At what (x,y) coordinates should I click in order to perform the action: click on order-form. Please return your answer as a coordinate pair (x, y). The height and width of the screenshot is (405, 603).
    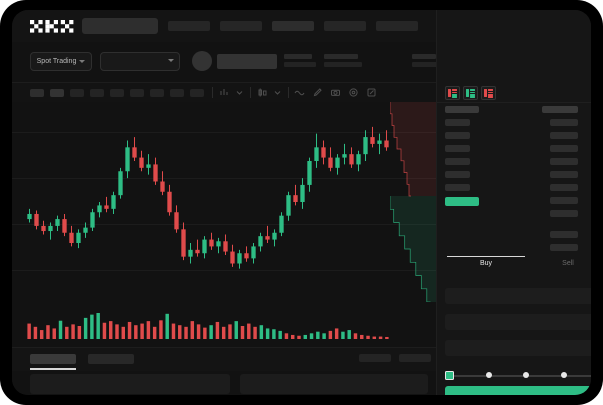
    Looking at the image, I should click on (514, 319).